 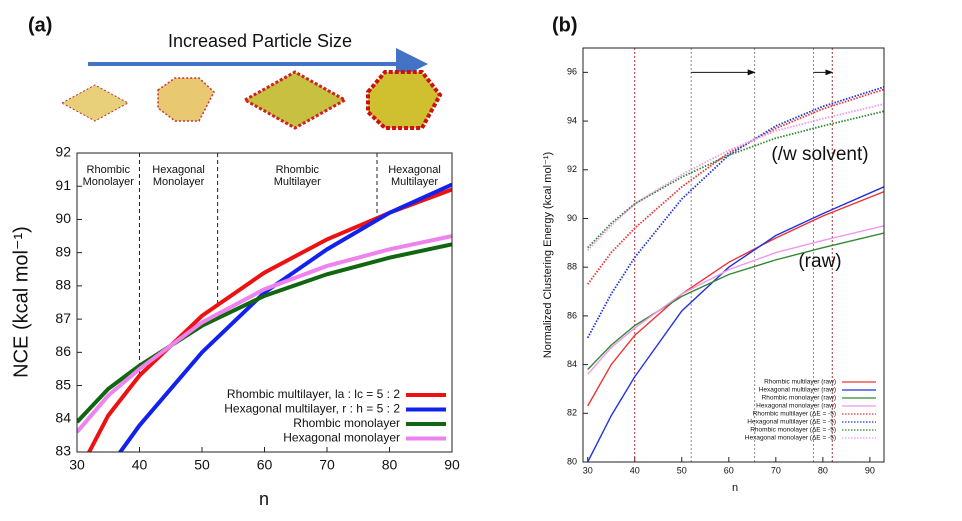 What do you see at coordinates (819, 154) in the screenshot?
I see `annotation: (/w solvent)` at bounding box center [819, 154].